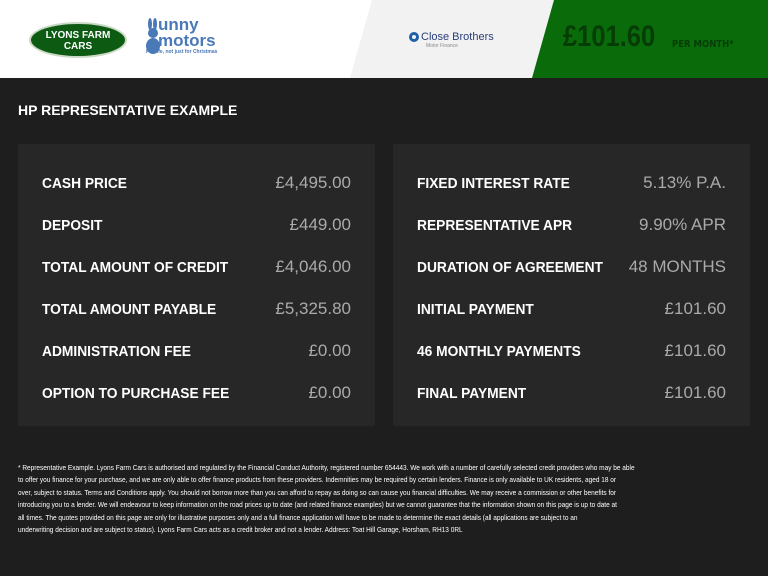  I want to click on finance-row: TOTAL AMOUNT PAYABLE £5,325.80, so click(196, 310).